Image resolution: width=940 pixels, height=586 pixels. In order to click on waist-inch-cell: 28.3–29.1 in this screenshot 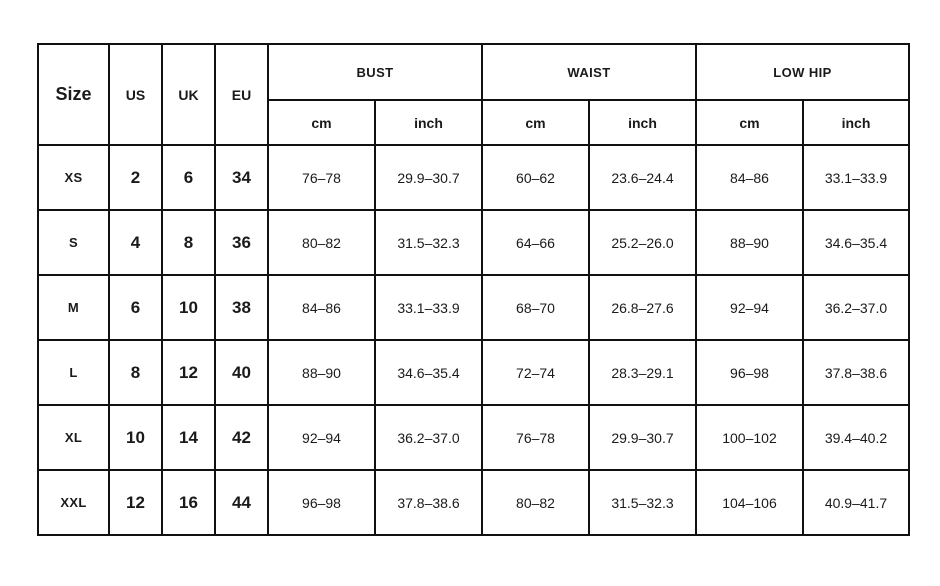, I will do `click(642, 372)`.